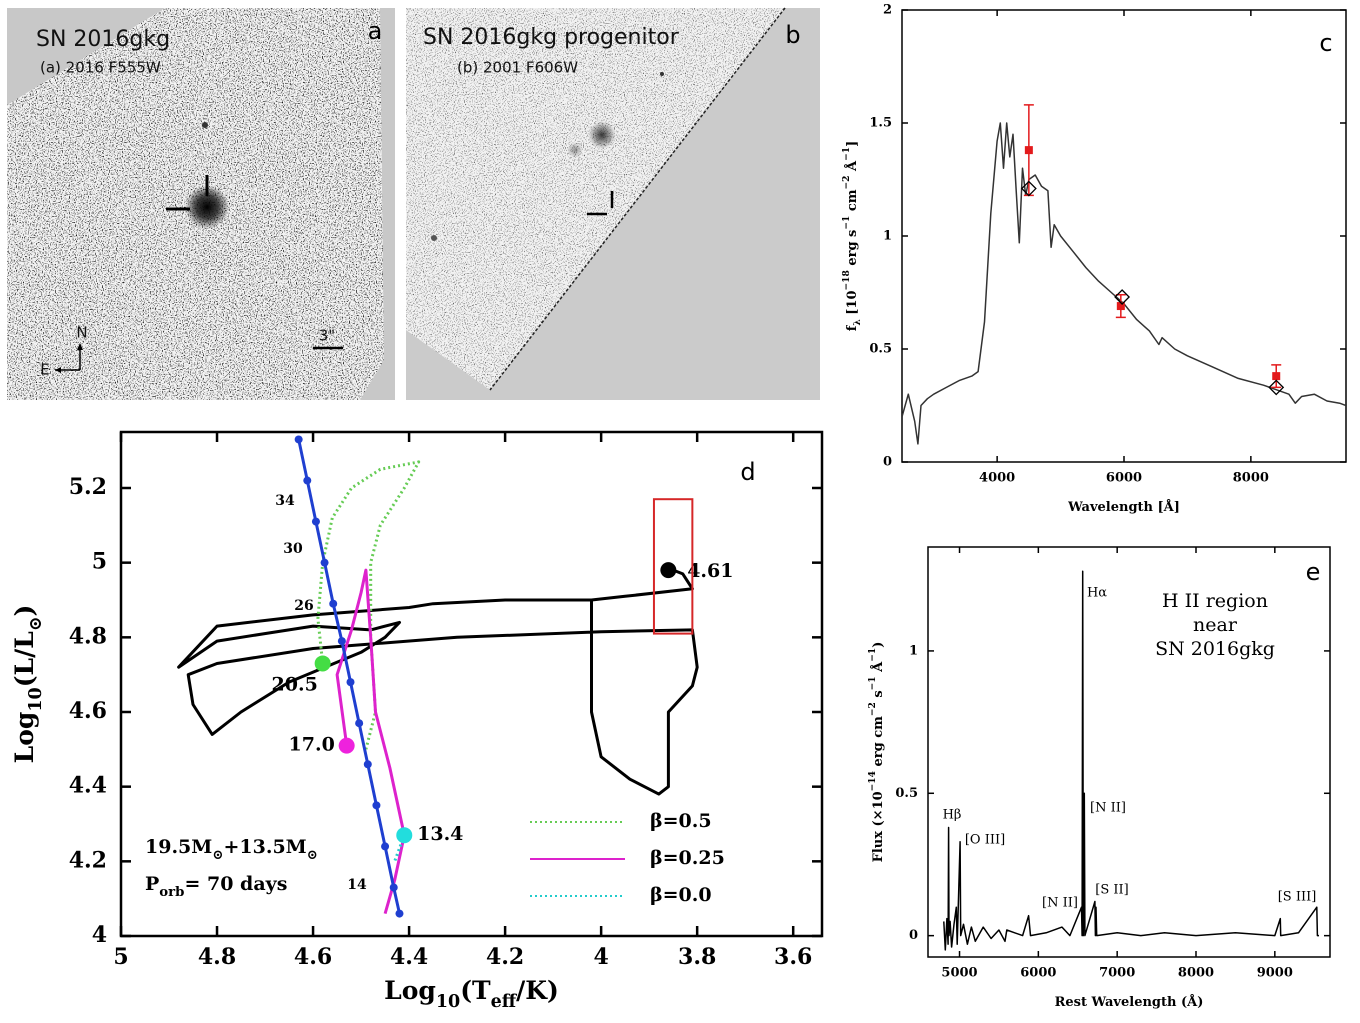 The image size is (1360, 1023). I want to click on label-part: Flux (×10, so click(878, 826).